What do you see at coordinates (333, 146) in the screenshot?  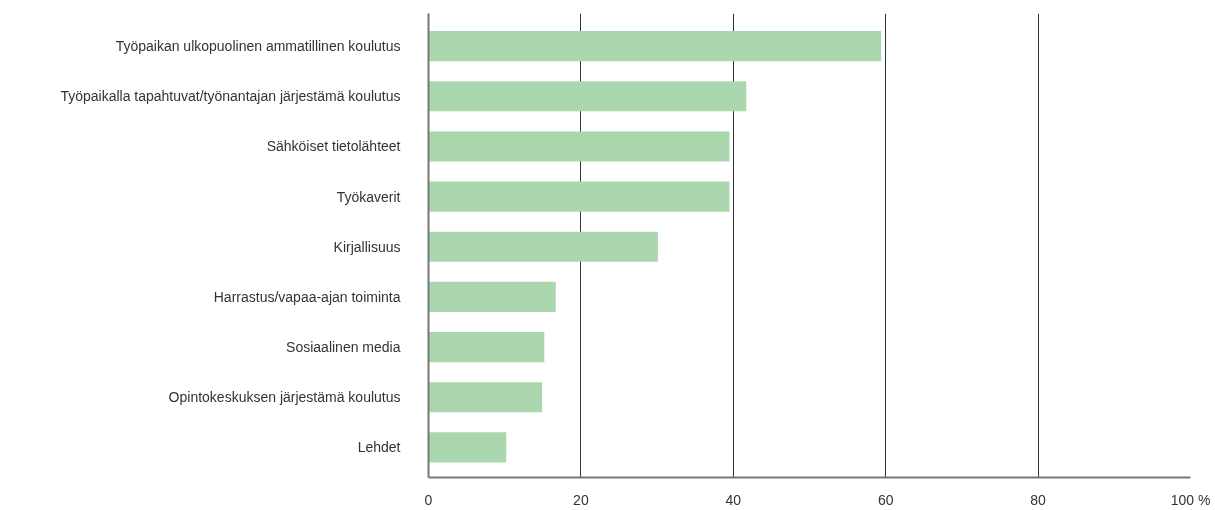 I see `y-tick-label: Sähköiset tietolähteet` at bounding box center [333, 146].